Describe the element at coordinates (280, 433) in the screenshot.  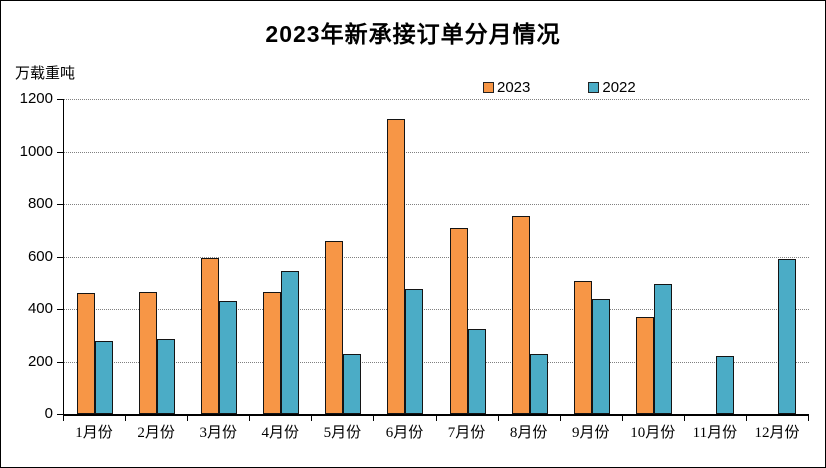
I see `x-tick-label-m4: 4月份` at that location.